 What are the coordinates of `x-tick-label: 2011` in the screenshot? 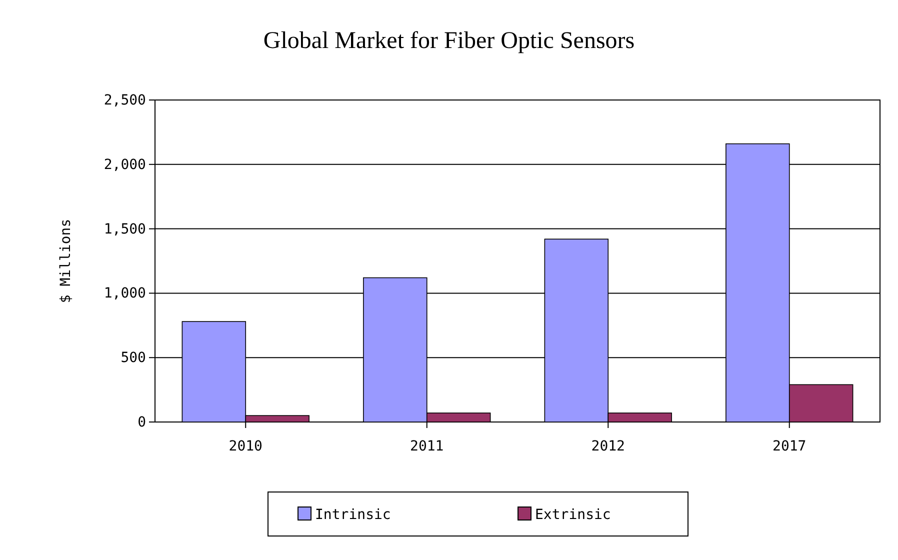 It's located at (427, 446).